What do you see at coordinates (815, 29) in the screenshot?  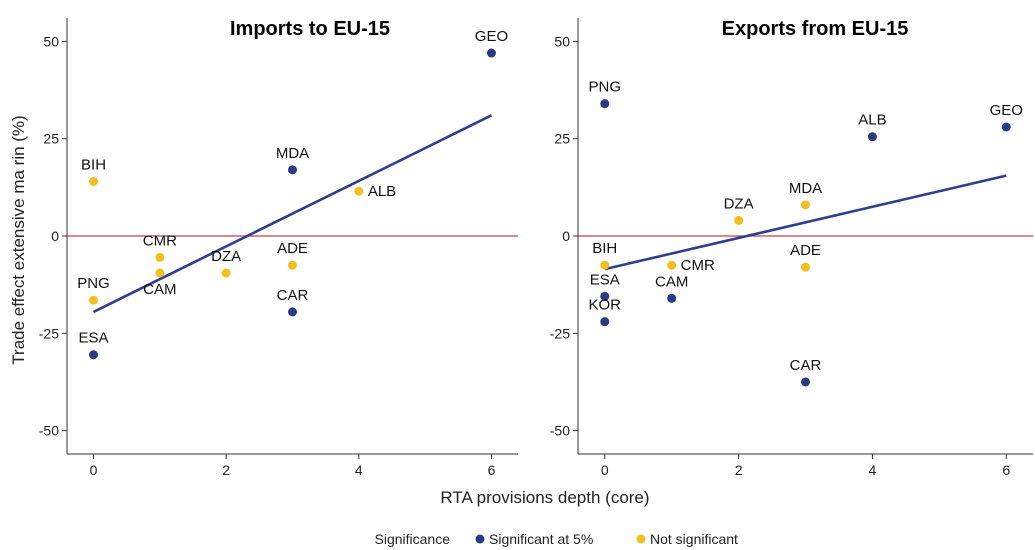 I see `panel-title: Exports from EU-15` at bounding box center [815, 29].